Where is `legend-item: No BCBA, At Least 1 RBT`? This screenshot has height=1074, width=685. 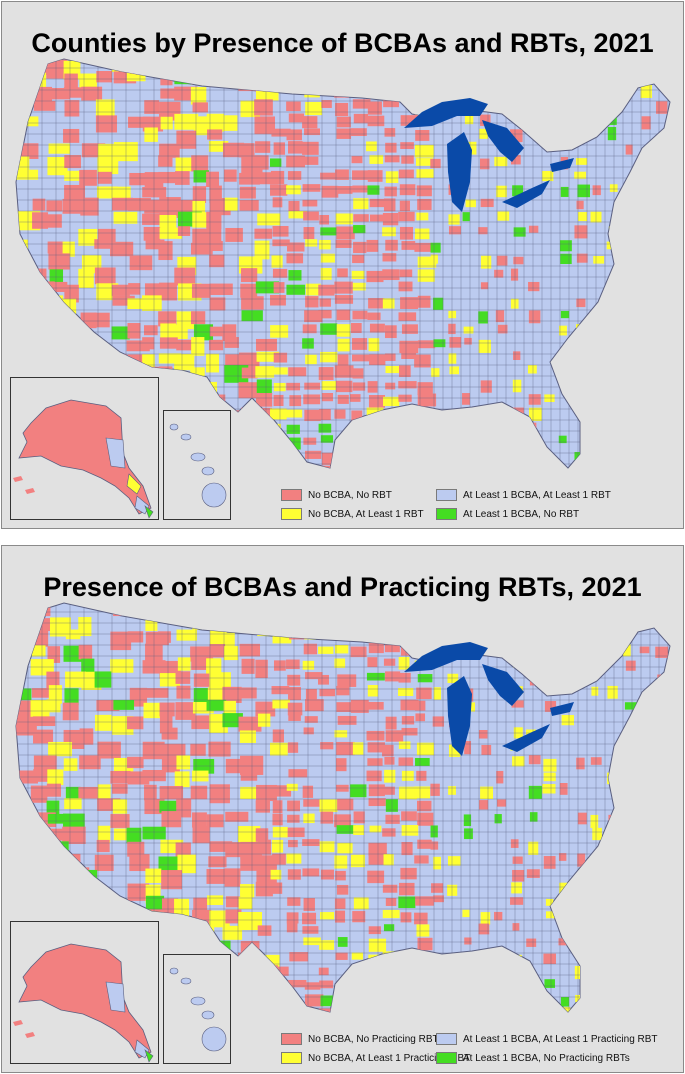 legend-item: No BCBA, At Least 1 RBT is located at coordinates (352, 514).